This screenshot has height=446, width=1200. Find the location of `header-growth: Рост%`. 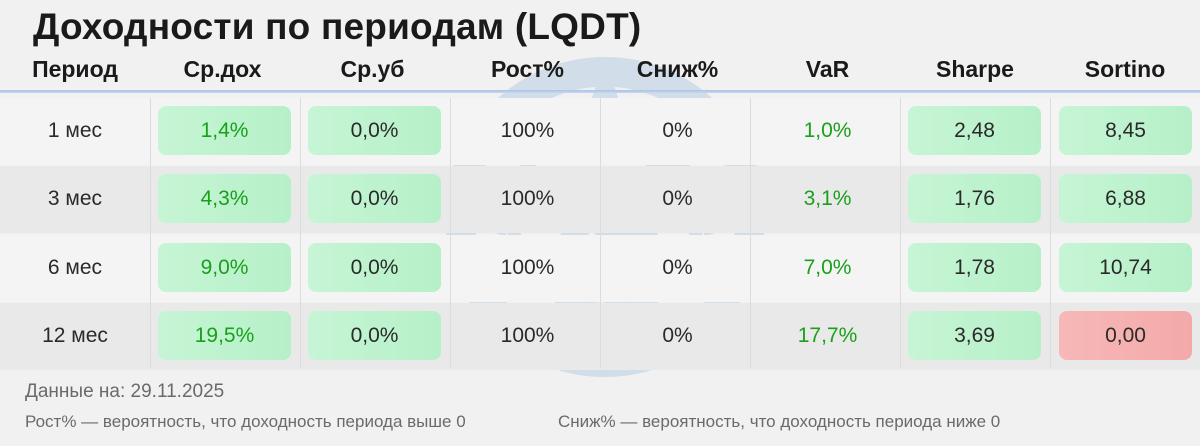

header-growth: Рост% is located at coordinates (527, 69).